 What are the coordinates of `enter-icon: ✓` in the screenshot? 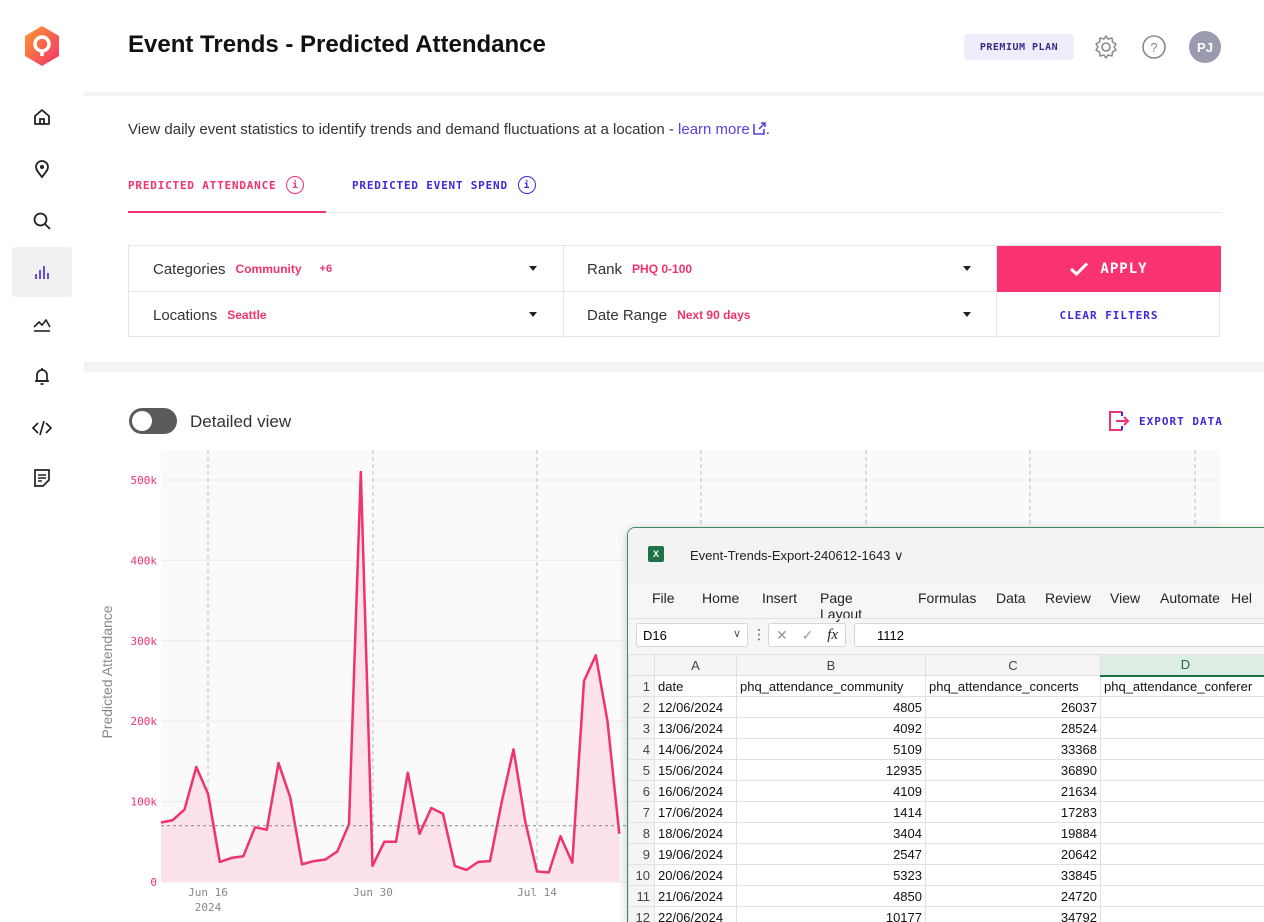 It's located at (807, 634).